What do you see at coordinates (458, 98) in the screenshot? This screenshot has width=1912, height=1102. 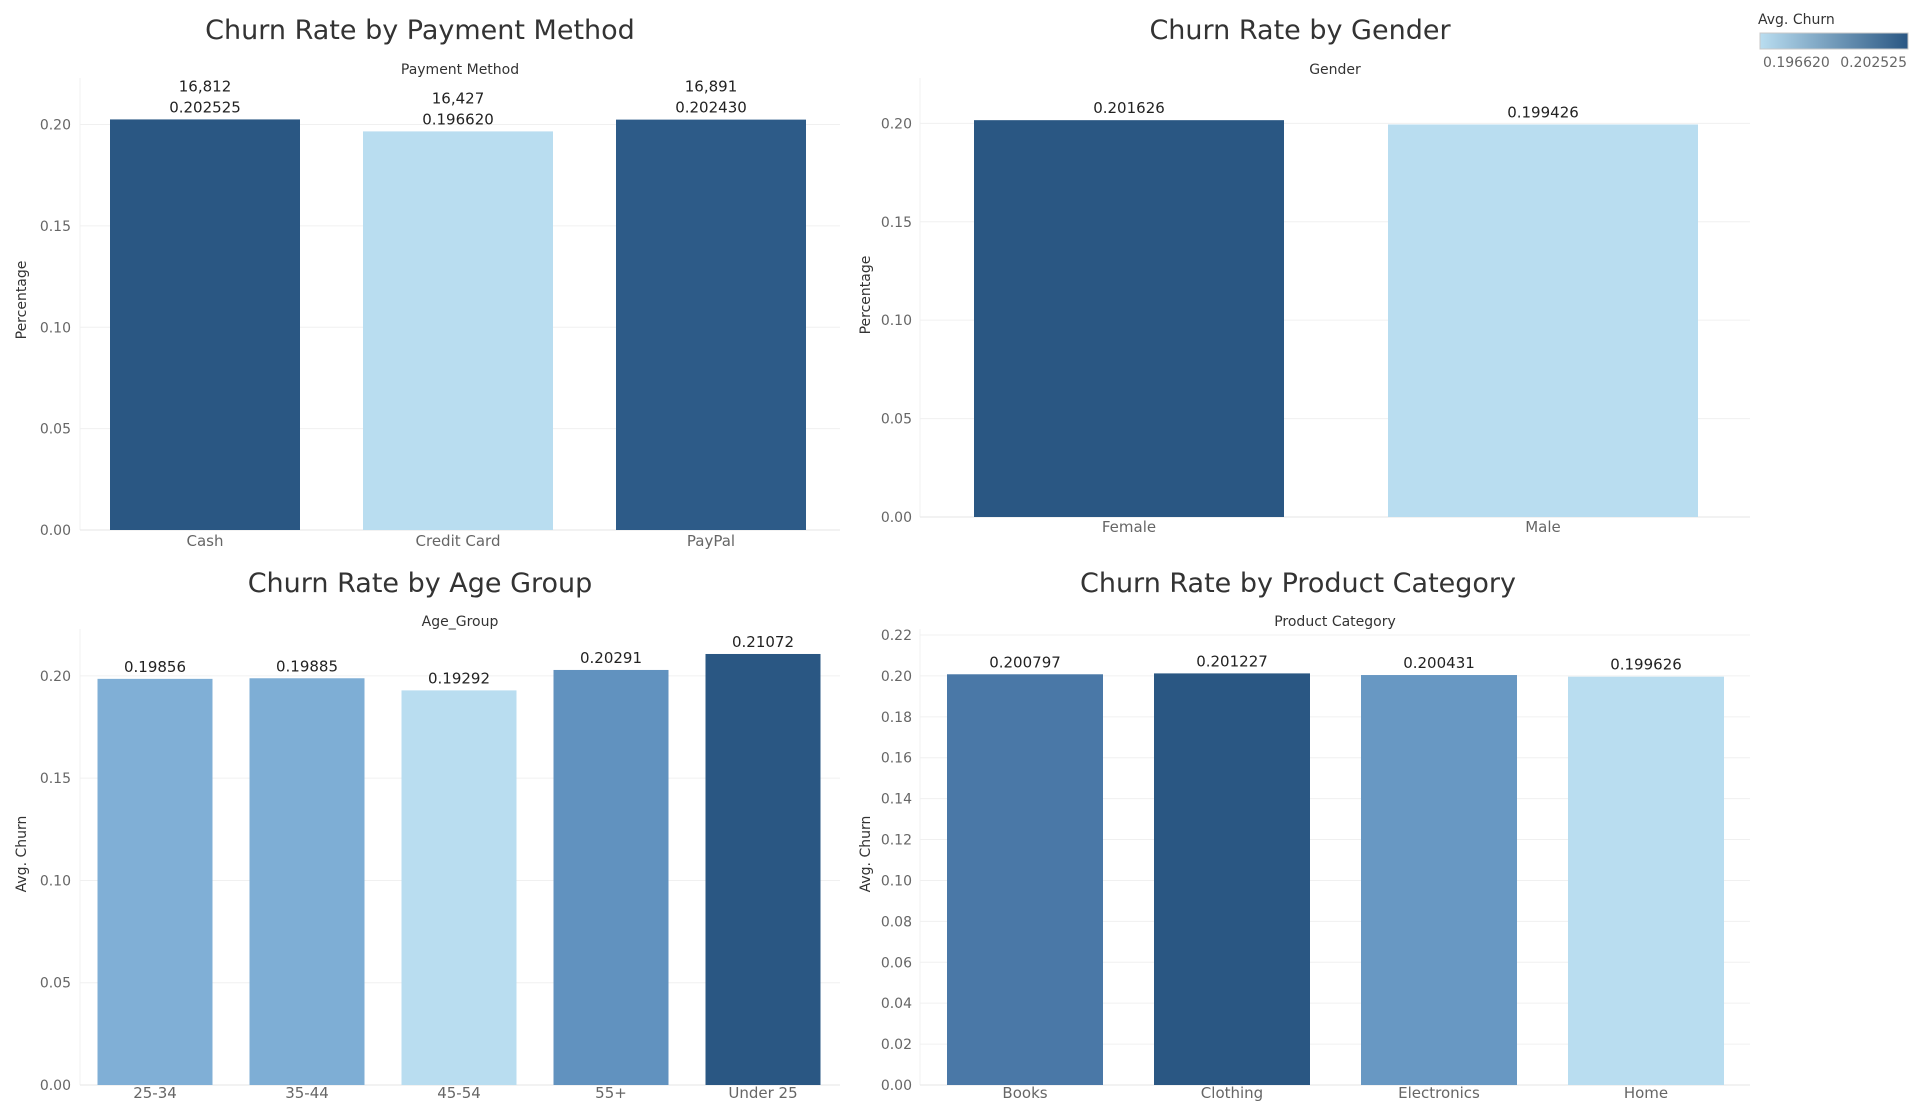 I see `data-label: 16,427` at bounding box center [458, 98].